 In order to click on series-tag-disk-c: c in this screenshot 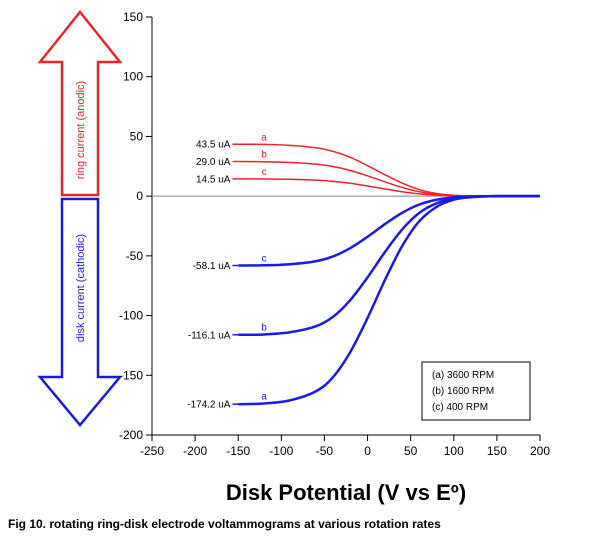, I will do `click(264, 258)`.